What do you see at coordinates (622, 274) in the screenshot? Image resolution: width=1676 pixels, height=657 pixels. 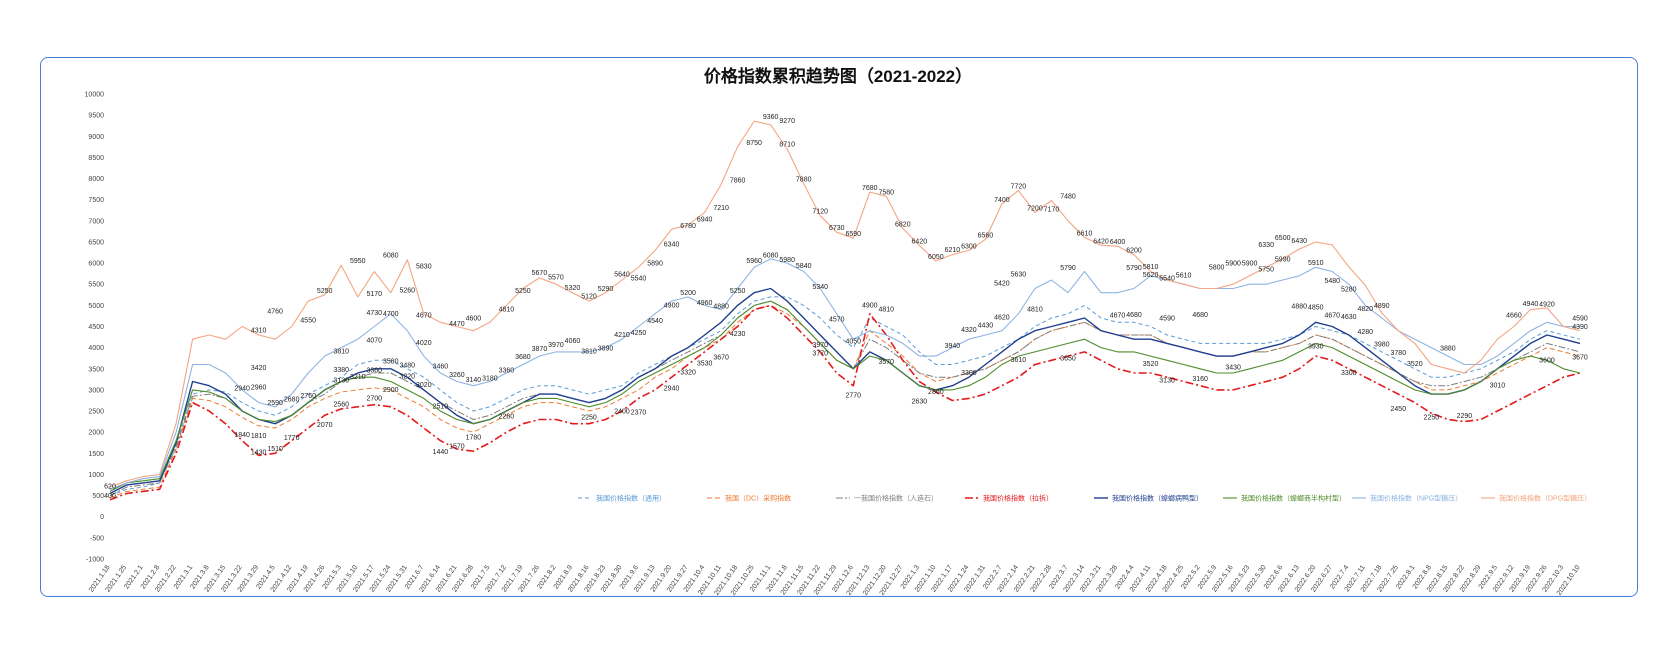 I see `data-label: 5640` at bounding box center [622, 274].